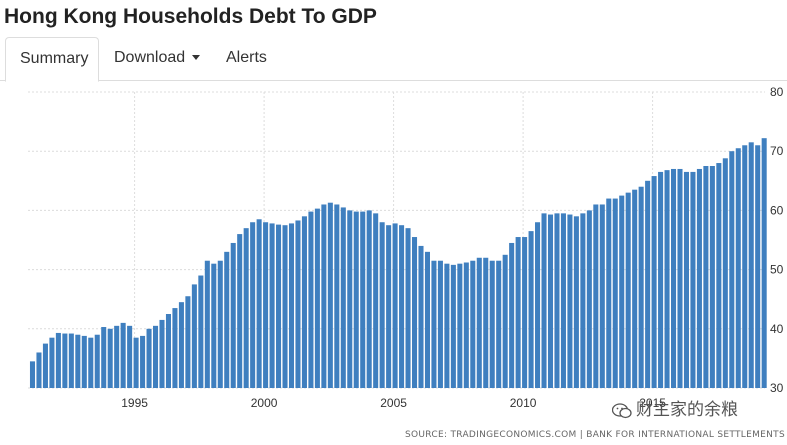 Image resolution: width=787 pixels, height=445 pixels. What do you see at coordinates (190, 16) in the screenshot?
I see `page-title: Hong Kong Households Debt To GDP` at bounding box center [190, 16].